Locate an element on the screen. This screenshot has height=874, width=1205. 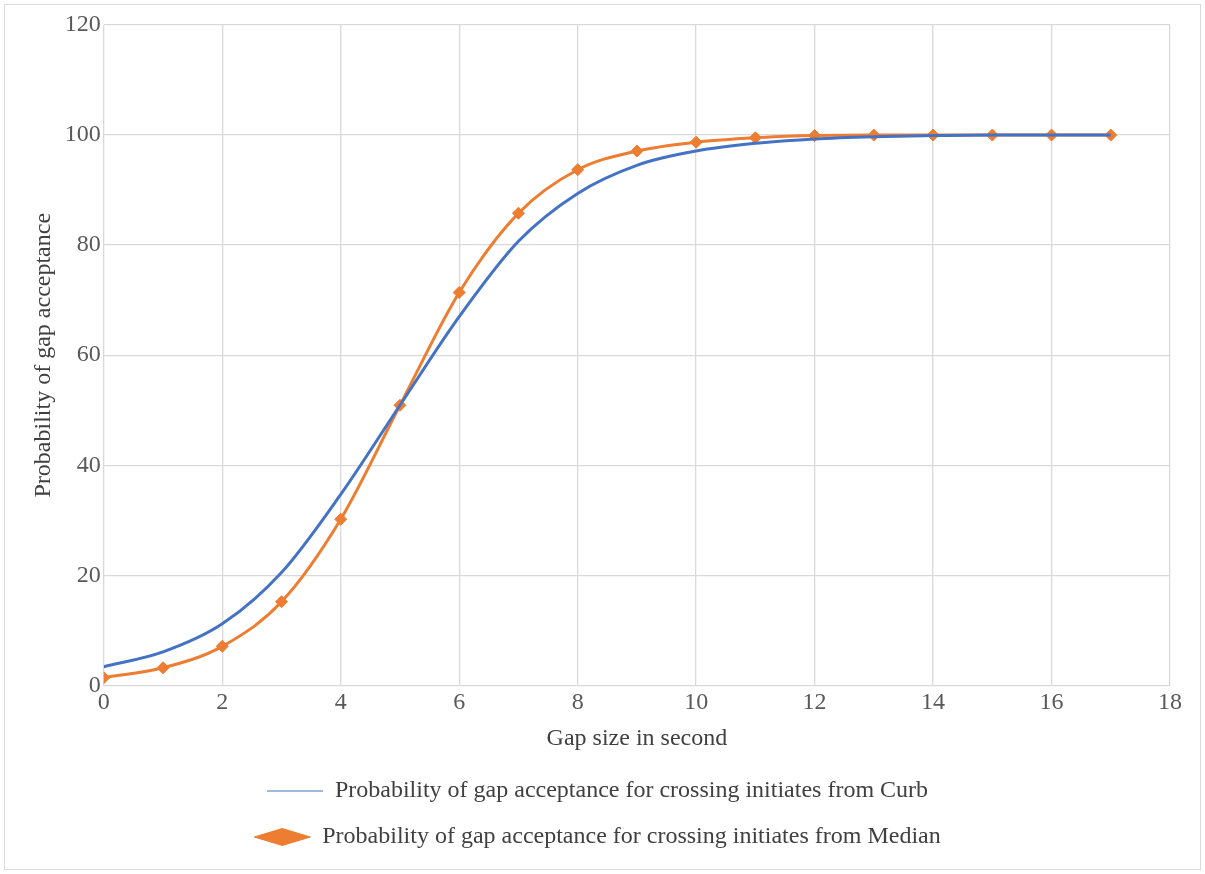
x-tick-label: 8 is located at coordinates (577, 701).